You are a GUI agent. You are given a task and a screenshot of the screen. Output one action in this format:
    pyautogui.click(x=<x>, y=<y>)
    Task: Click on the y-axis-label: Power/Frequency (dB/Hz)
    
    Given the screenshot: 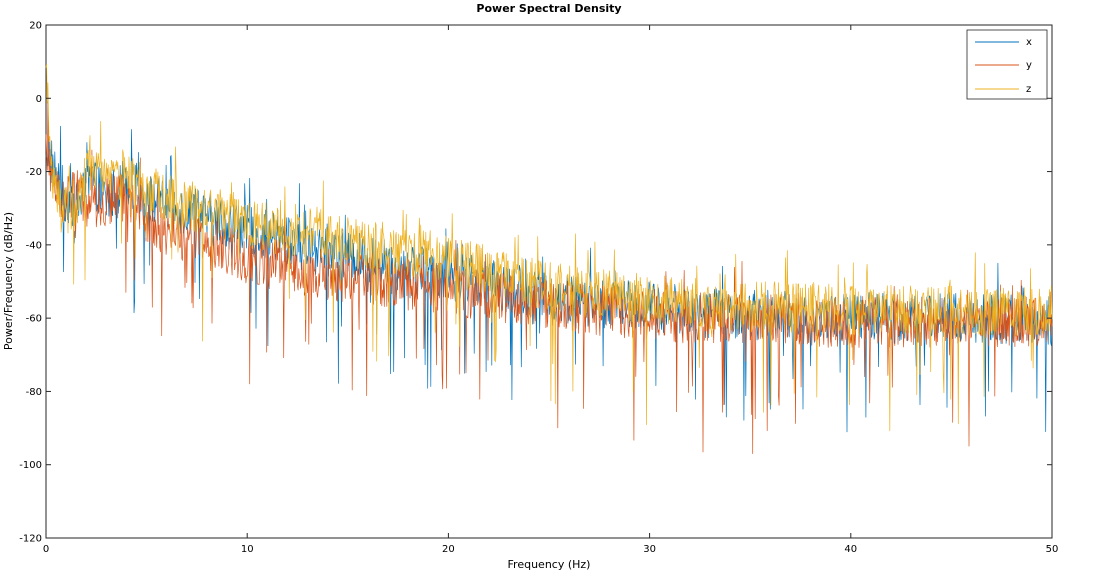 What is the action you would take?
    pyautogui.click(x=8, y=281)
    